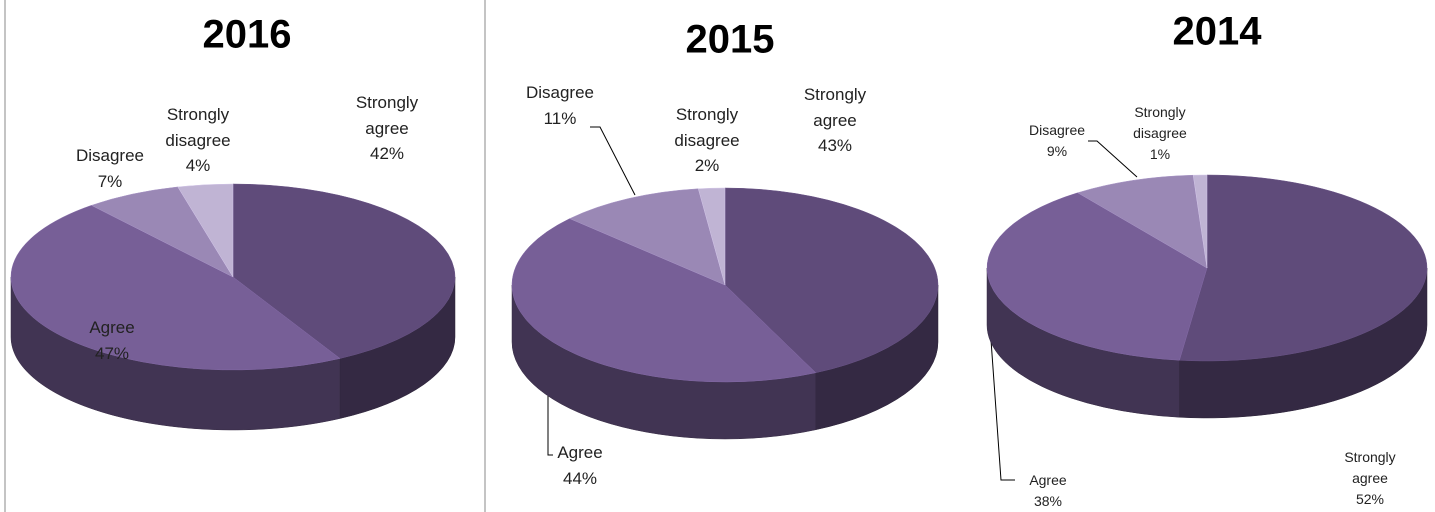  Describe the element at coordinates (1057, 141) in the screenshot. I see `data-label: Disagree 9%` at that location.